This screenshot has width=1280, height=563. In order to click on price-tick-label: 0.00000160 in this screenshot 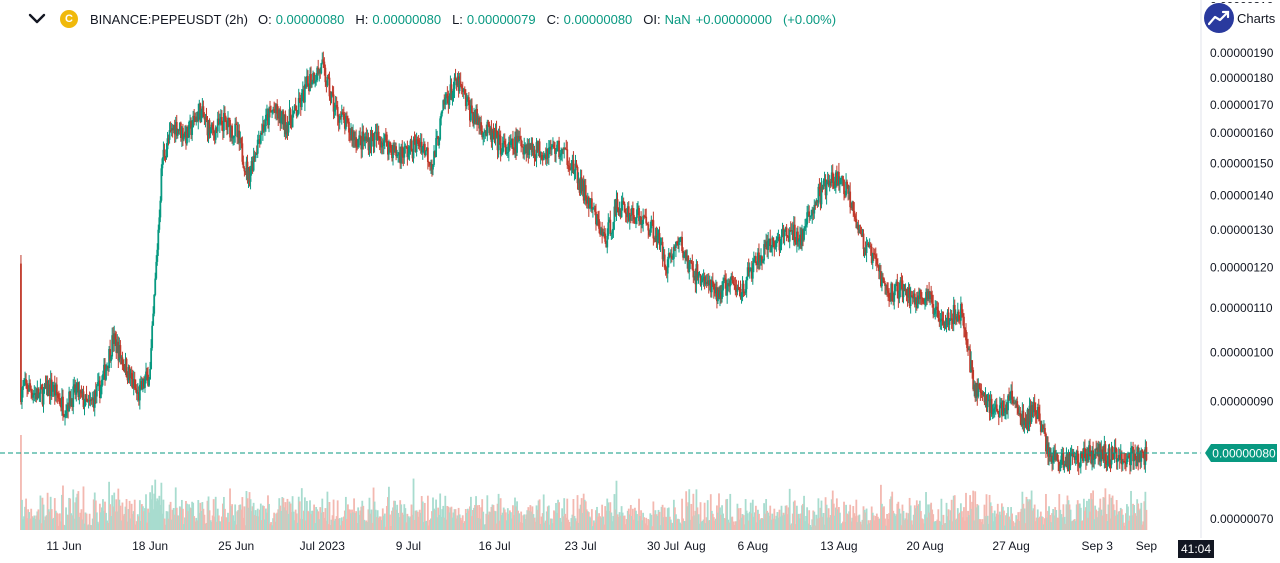, I will do `click(1242, 133)`.